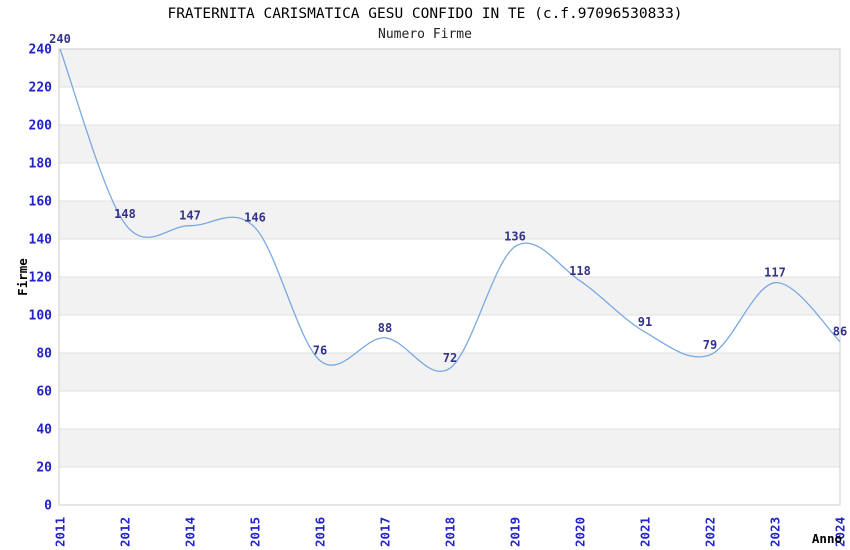 Image resolution: width=850 pixels, height=550 pixels. What do you see at coordinates (580, 271) in the screenshot?
I see `data-label: 118` at bounding box center [580, 271].